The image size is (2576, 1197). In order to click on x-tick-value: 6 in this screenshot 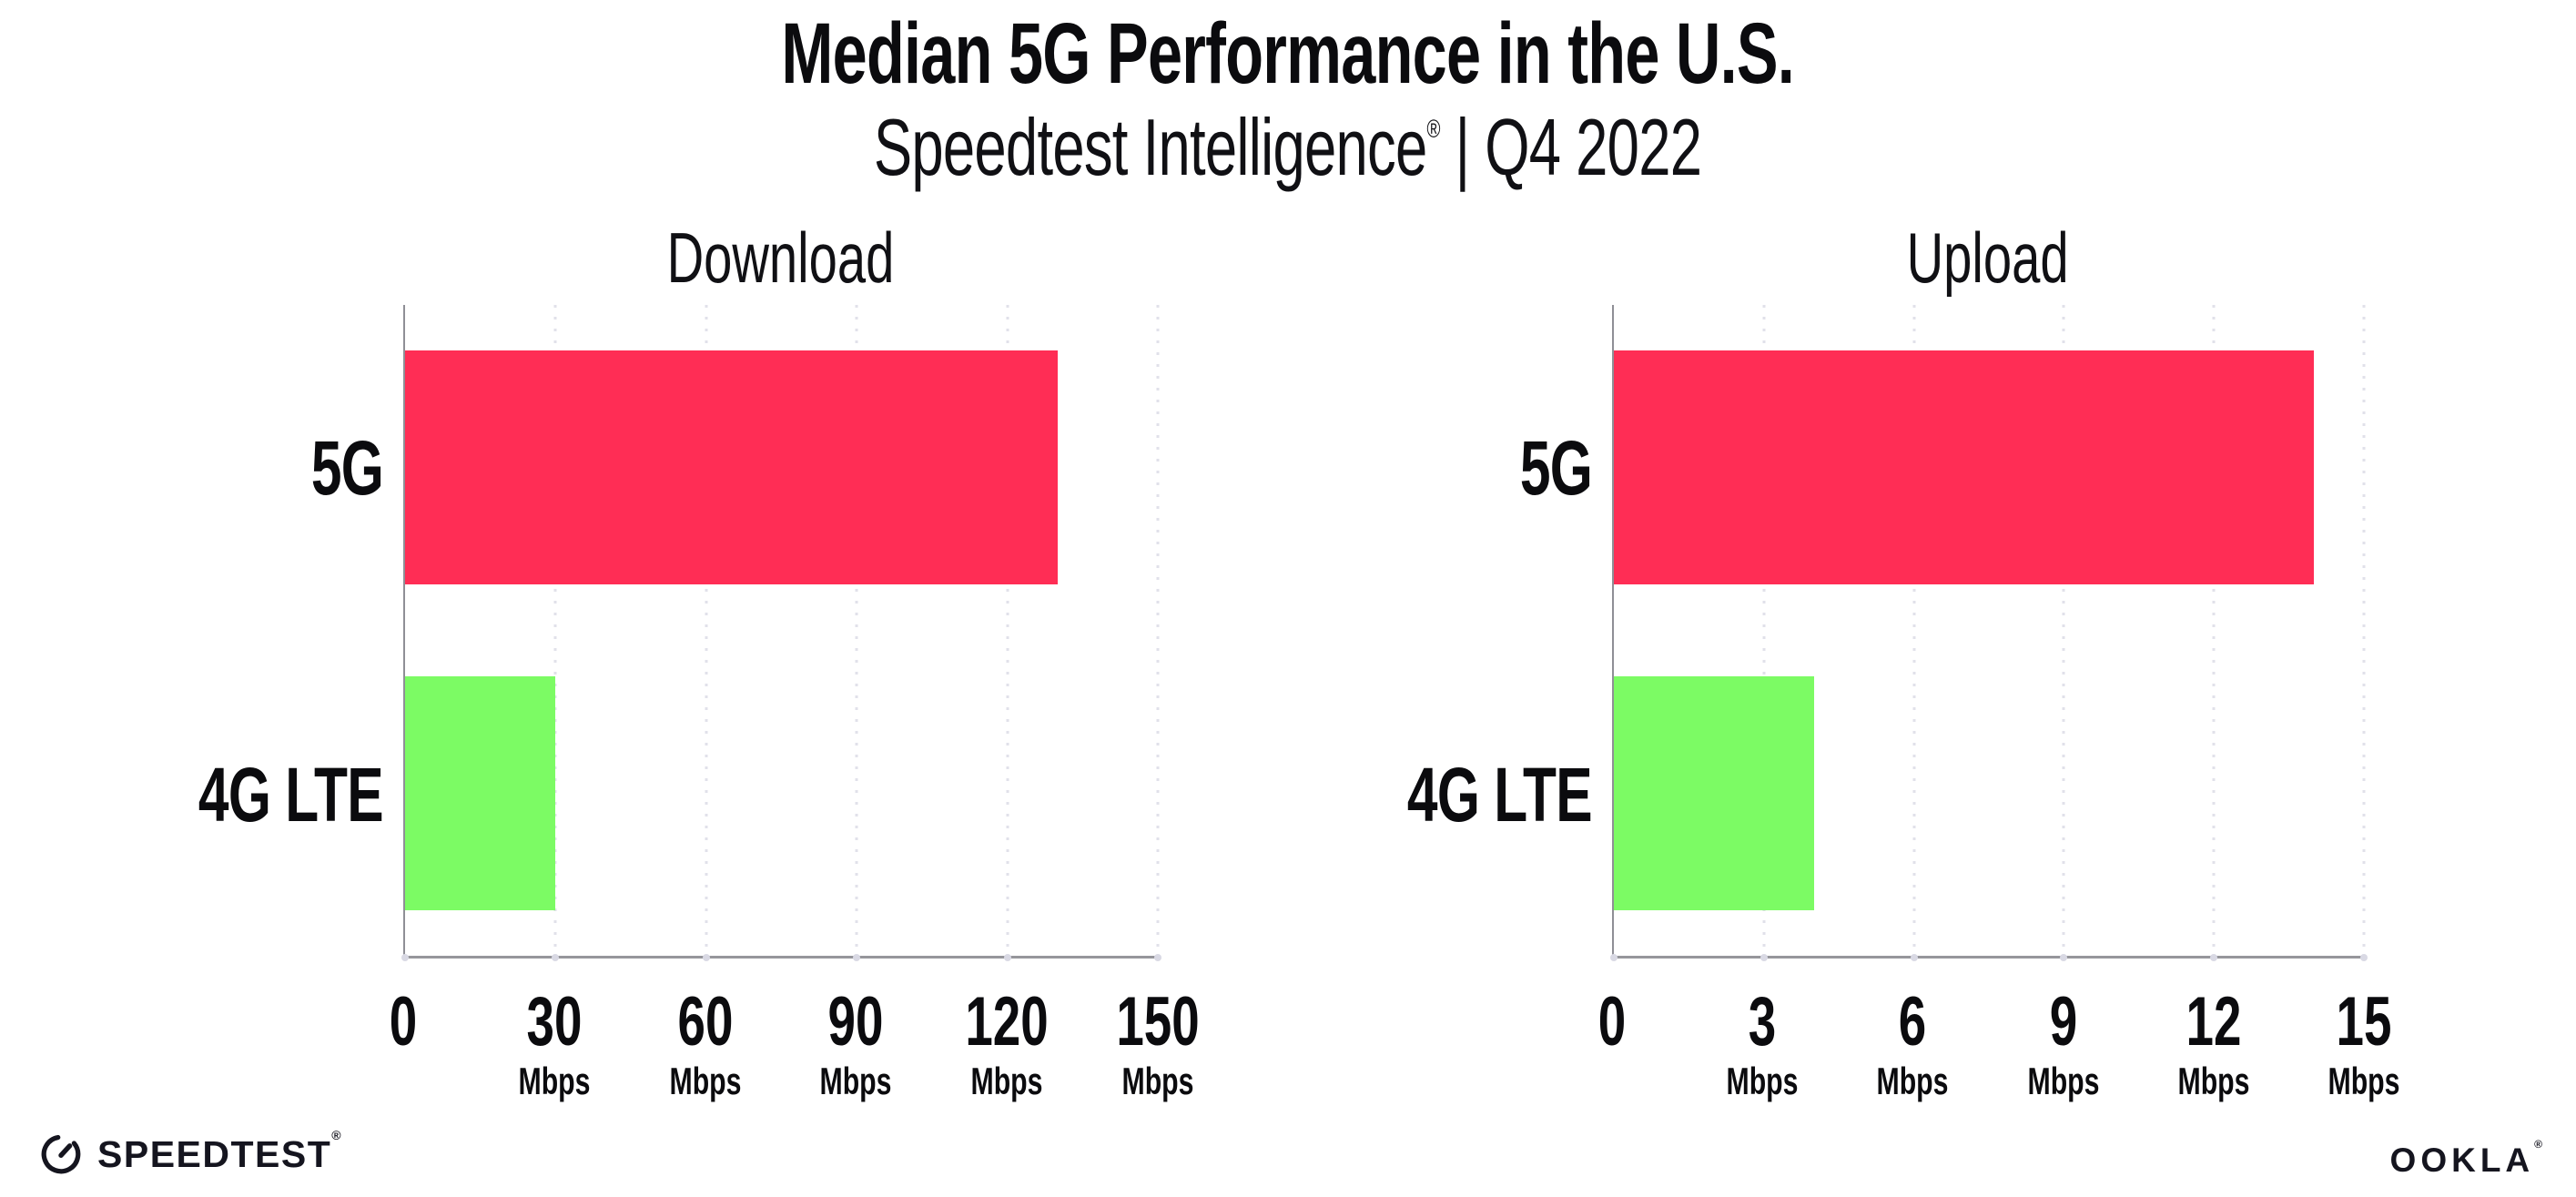, I will do `click(1913, 1021)`.